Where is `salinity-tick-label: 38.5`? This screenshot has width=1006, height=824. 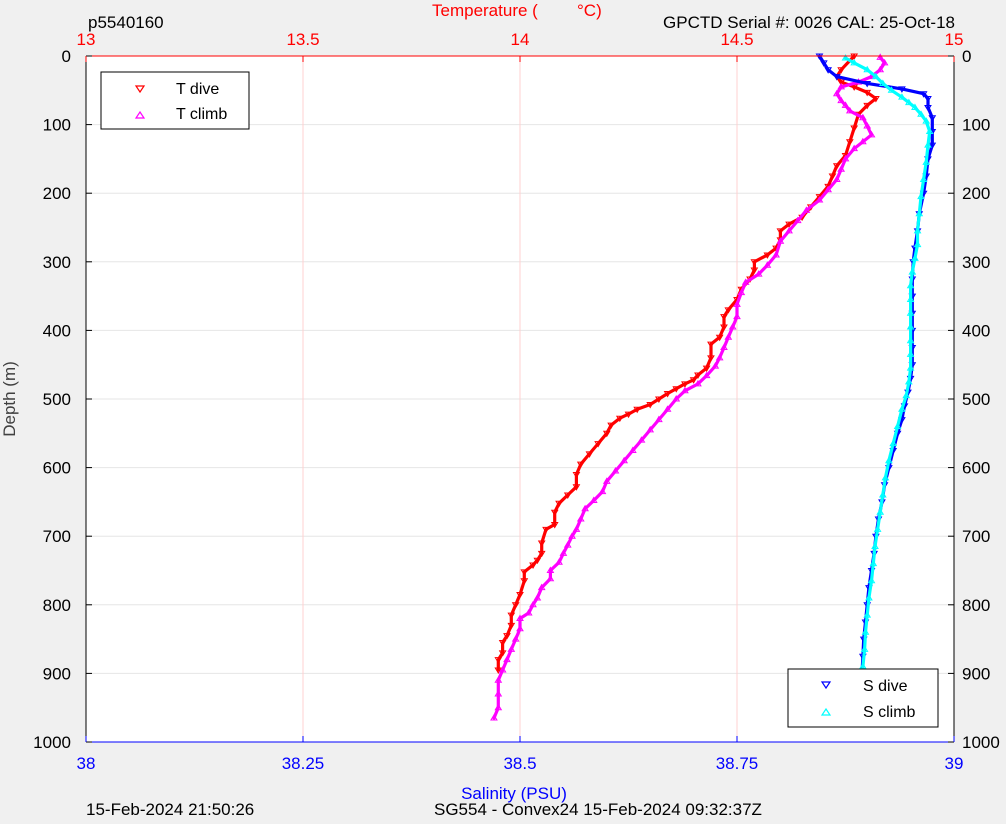
salinity-tick-label: 38.5 is located at coordinates (519, 763).